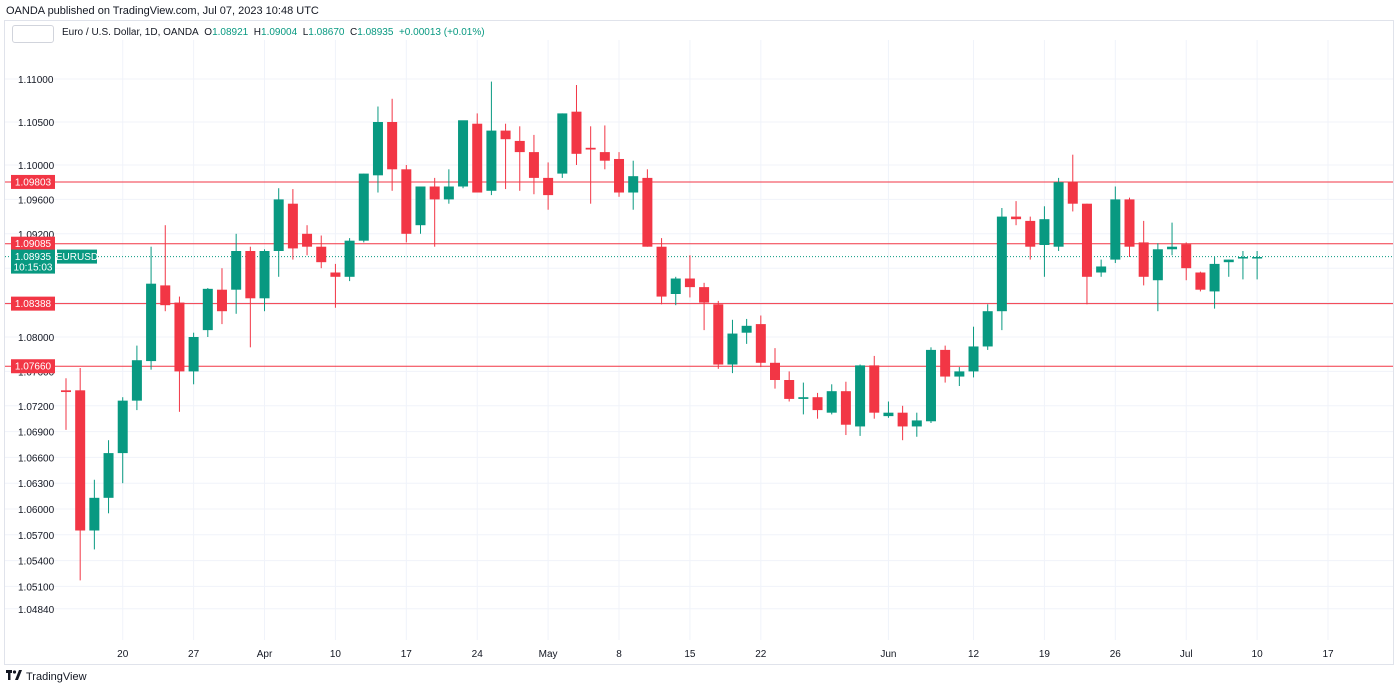  What do you see at coordinates (36, 433) in the screenshot?
I see `y-tick-label: 1.06900` at bounding box center [36, 433].